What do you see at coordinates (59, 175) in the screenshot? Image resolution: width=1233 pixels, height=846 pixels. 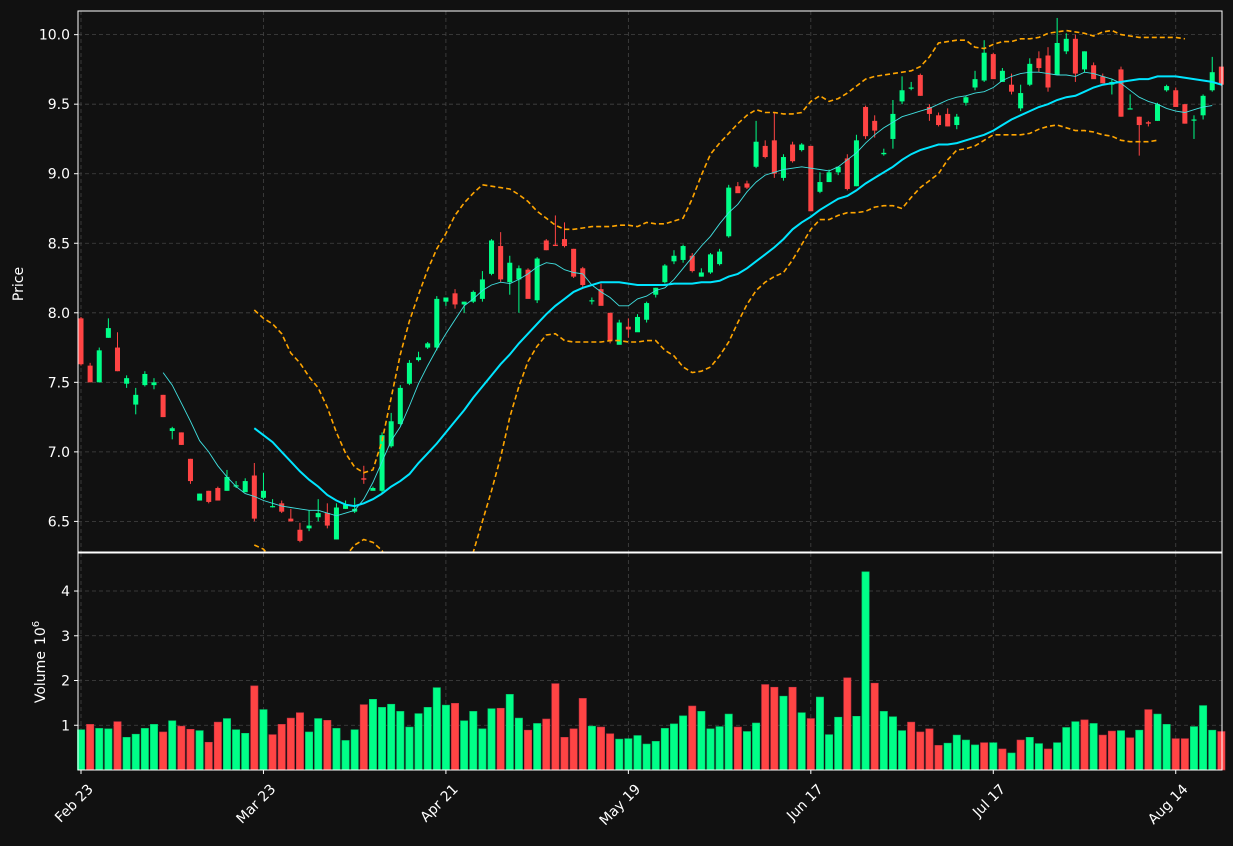 I see `price-tick-label: 9.0` at bounding box center [59, 175].